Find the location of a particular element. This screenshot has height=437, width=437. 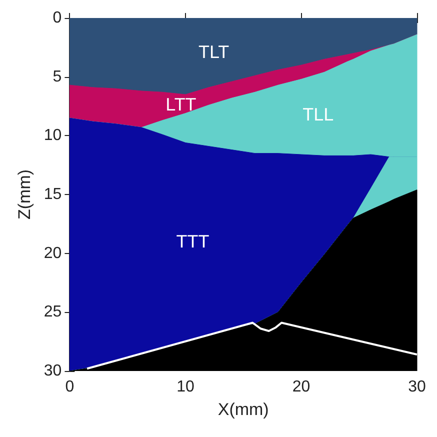

line-series is located at coordinates (252, 346).